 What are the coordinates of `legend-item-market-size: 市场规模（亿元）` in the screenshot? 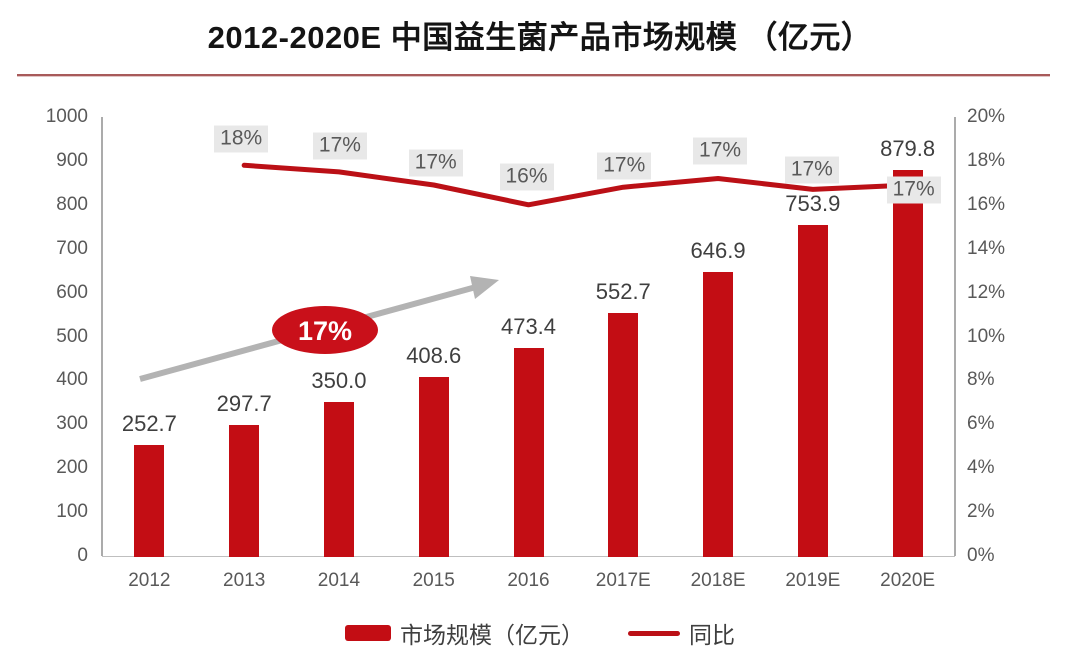 It's located at (464, 633).